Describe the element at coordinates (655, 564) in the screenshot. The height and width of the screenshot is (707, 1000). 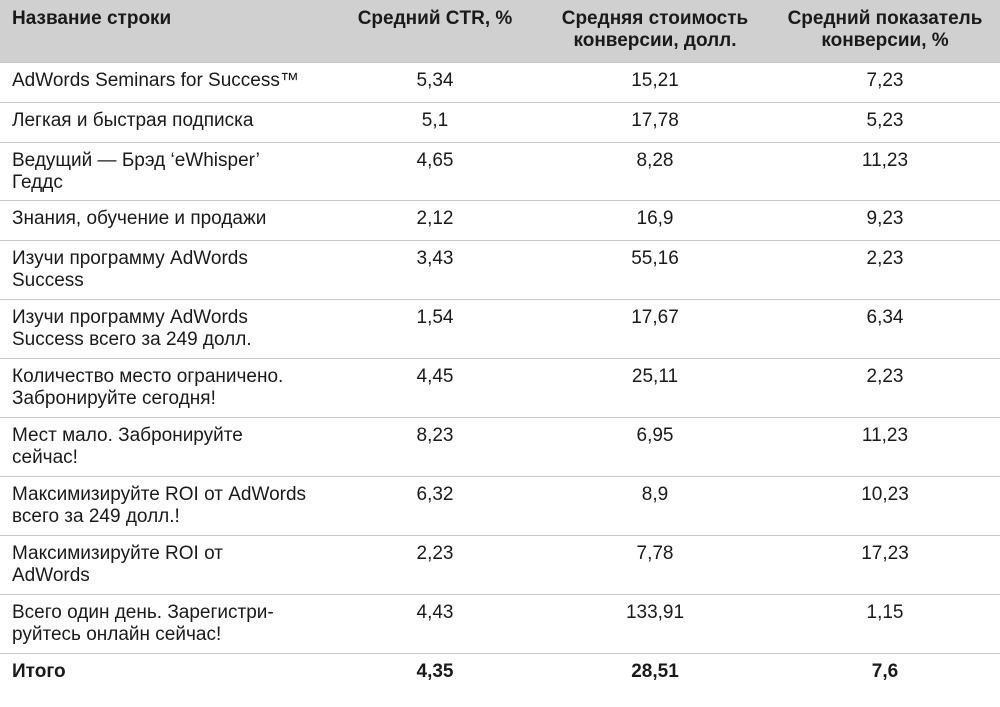
I see `row-conversion-cost: 7,78` at that location.